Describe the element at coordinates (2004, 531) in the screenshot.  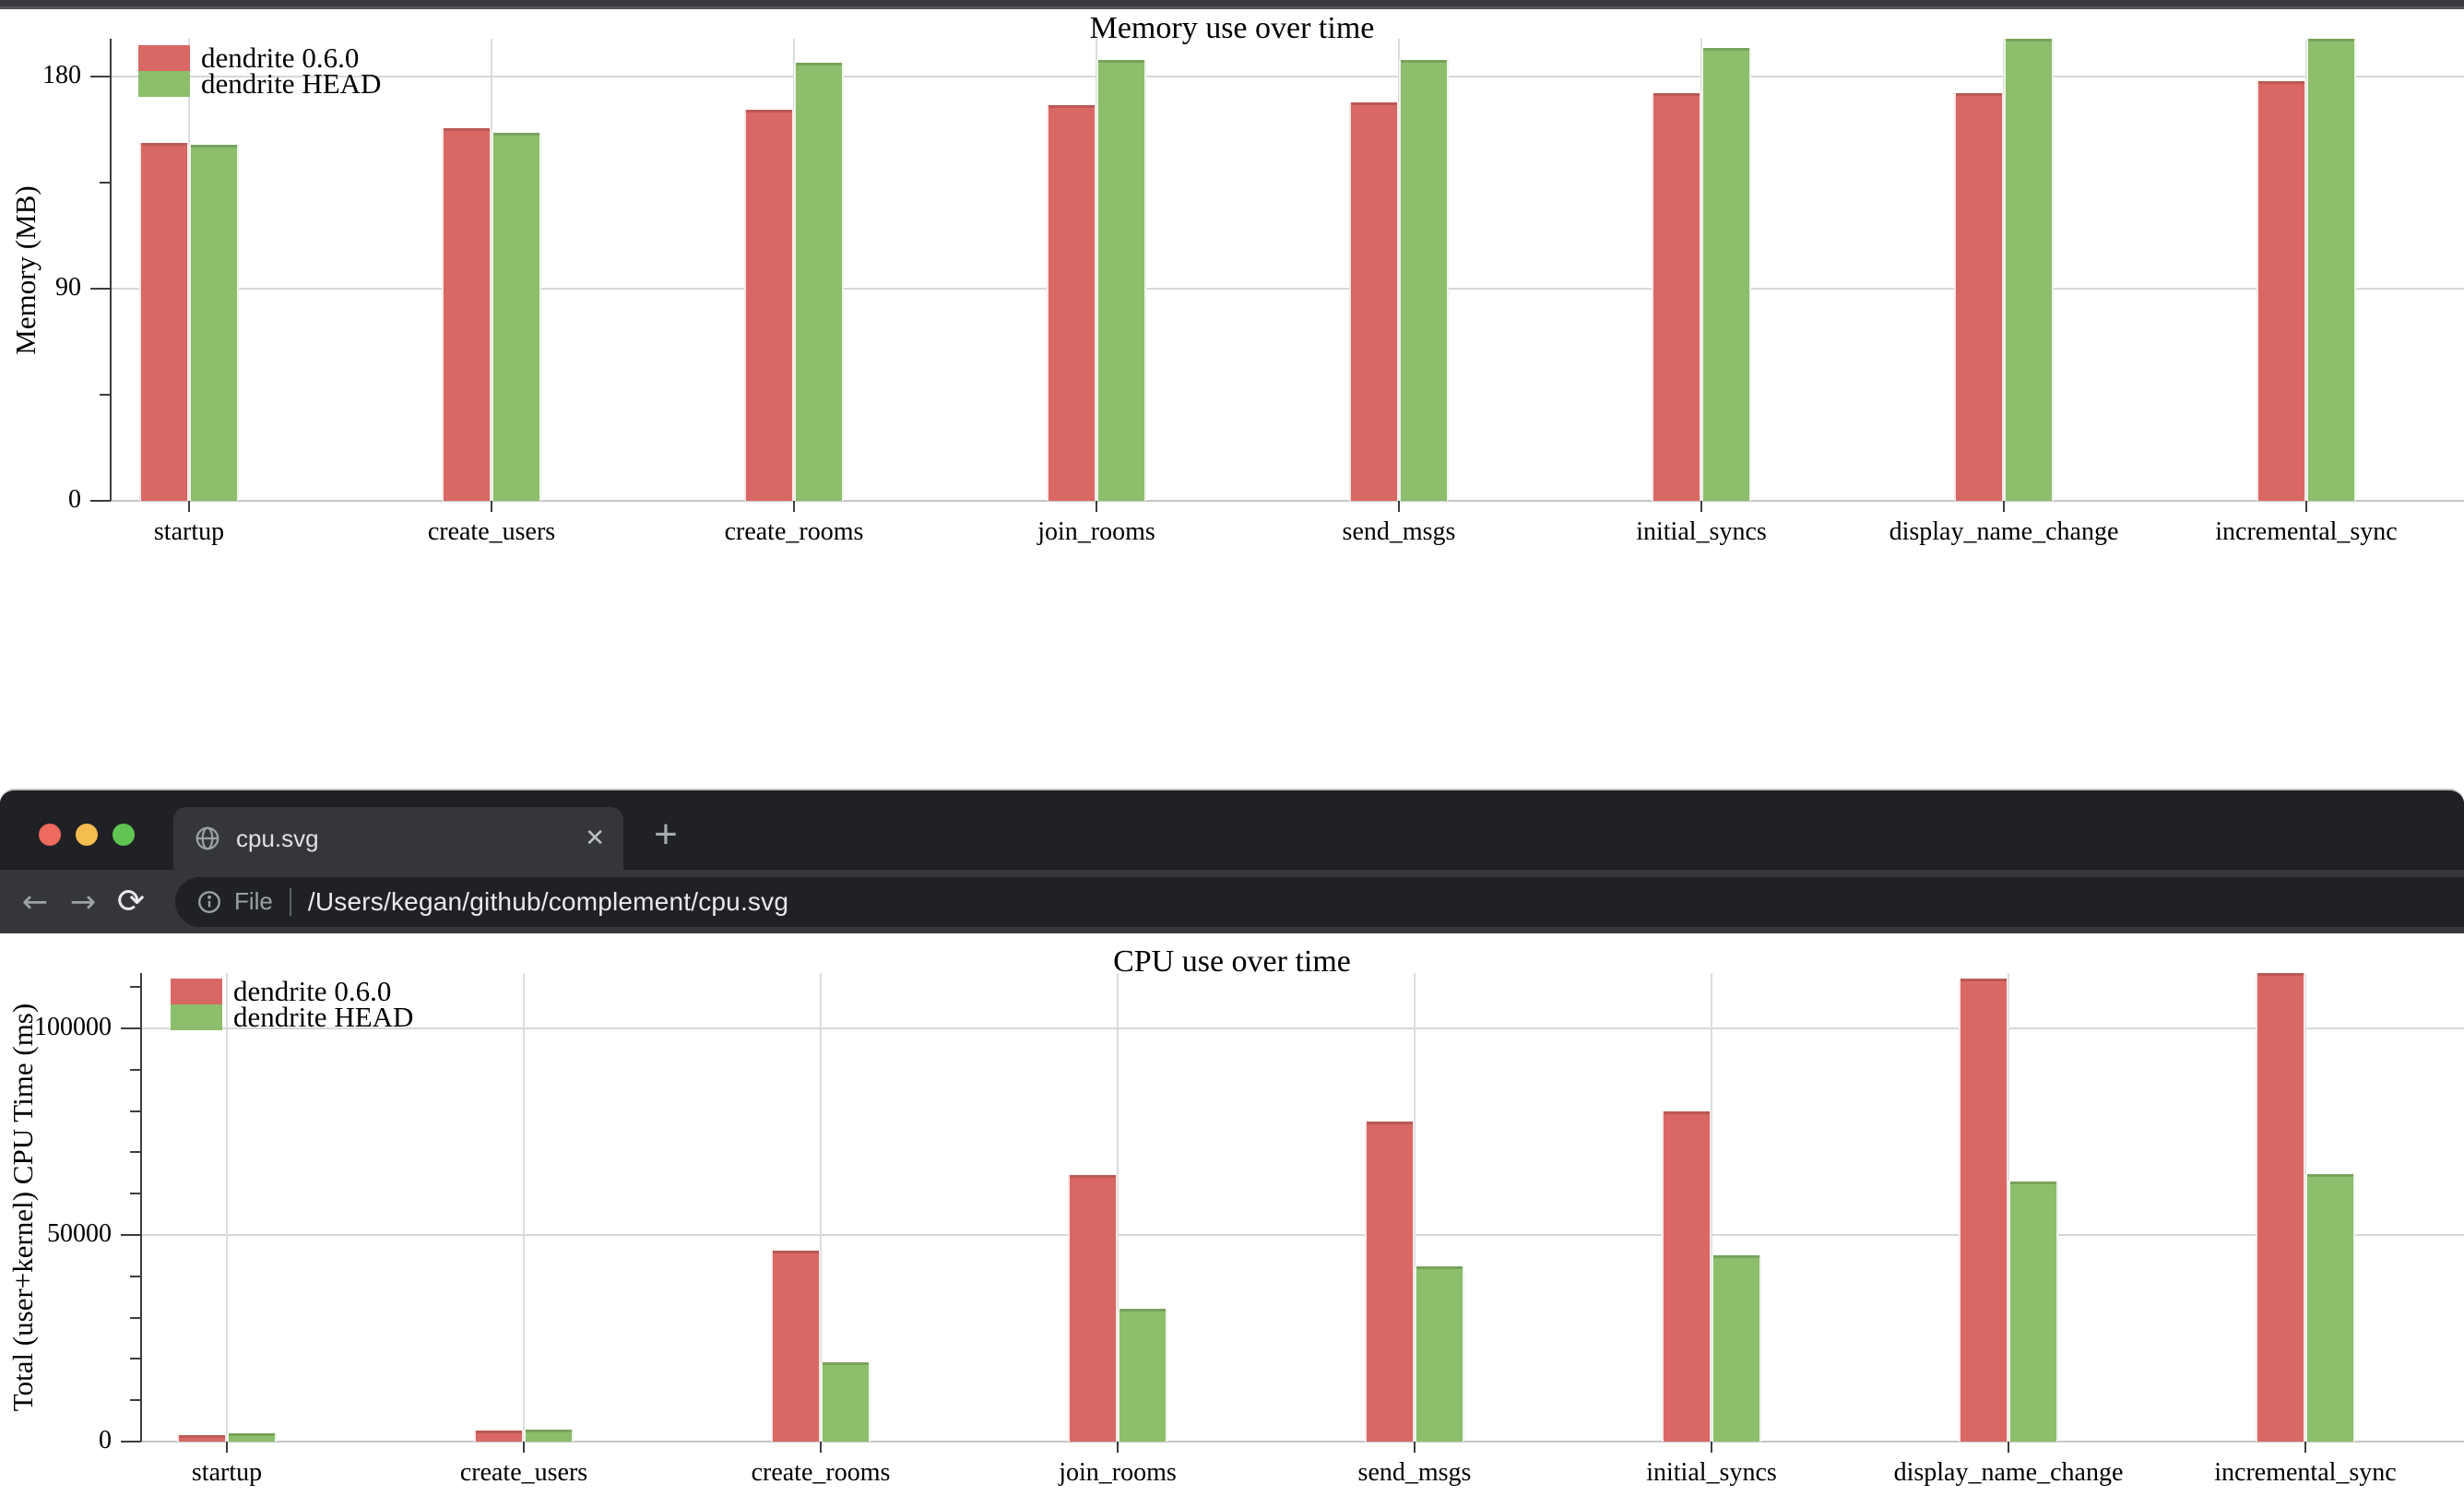
I see `x-tick-label: display_name_change` at that location.